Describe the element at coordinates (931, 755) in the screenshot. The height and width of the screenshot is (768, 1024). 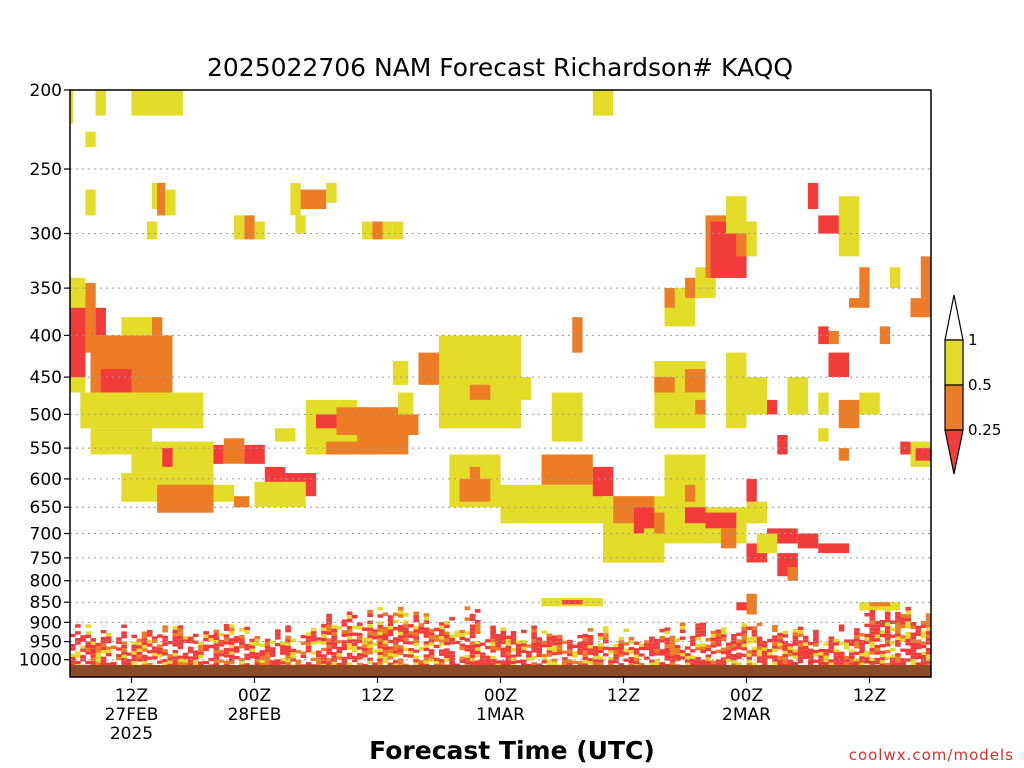
I see `credit-link: coolwx.com/models` at that location.